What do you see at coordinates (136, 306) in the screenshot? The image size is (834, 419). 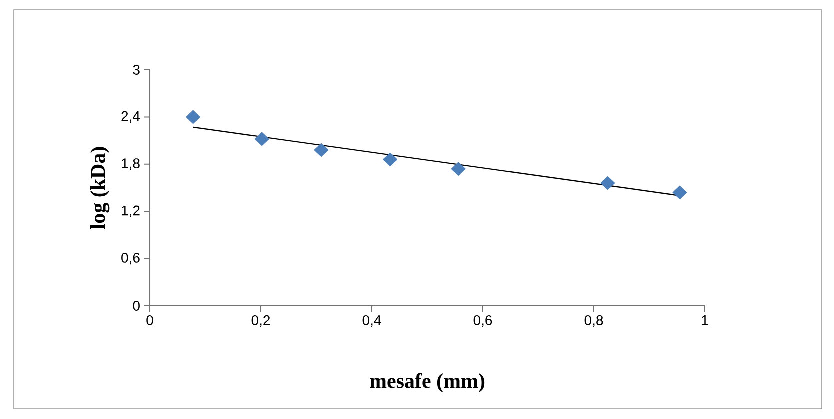 I see `y-tick-label: 0` at bounding box center [136, 306].